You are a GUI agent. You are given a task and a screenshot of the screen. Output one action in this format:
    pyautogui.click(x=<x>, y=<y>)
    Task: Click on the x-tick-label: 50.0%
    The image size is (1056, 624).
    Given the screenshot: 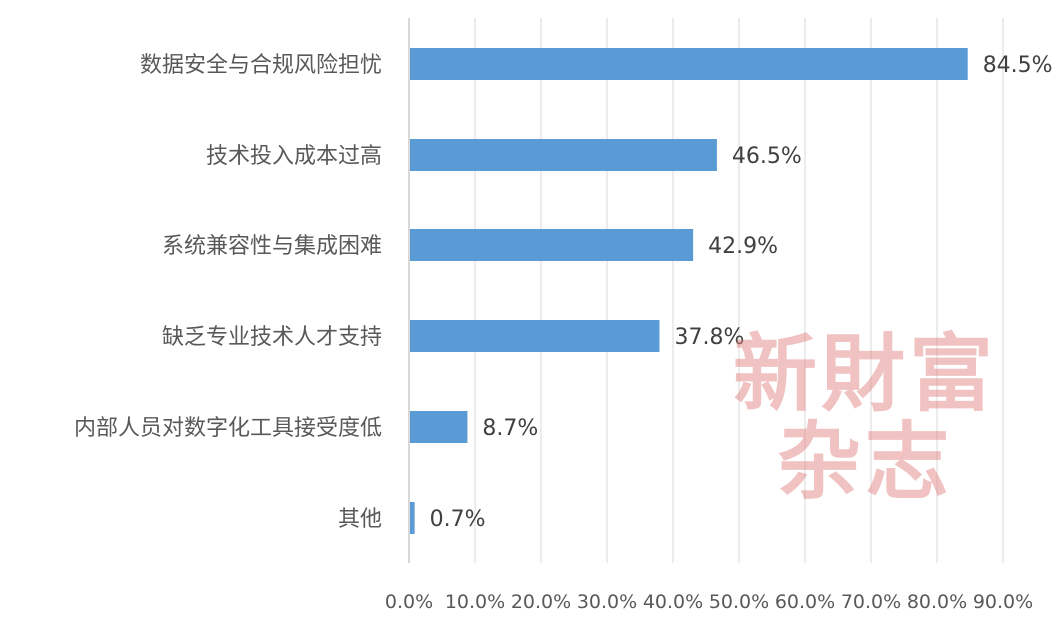 What is the action you would take?
    pyautogui.click(x=739, y=602)
    